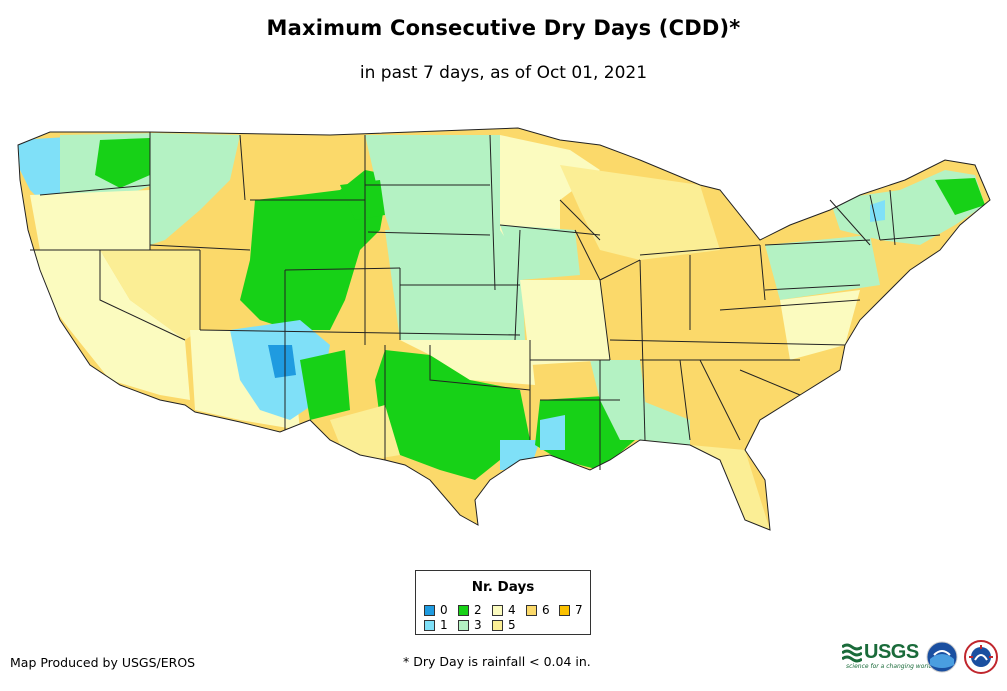  What do you see at coordinates (503, 28) in the screenshot?
I see `map-title: Maximum Consecutive Dry Days (CDD)*` at bounding box center [503, 28].